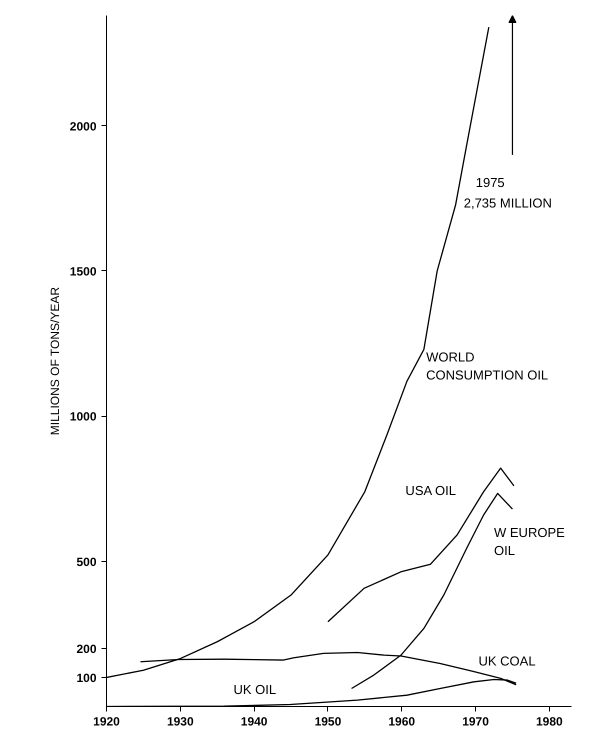 This screenshot has width=602, height=744. What do you see at coordinates (83, 126) in the screenshot?
I see `y-tick-label: 2000` at bounding box center [83, 126].